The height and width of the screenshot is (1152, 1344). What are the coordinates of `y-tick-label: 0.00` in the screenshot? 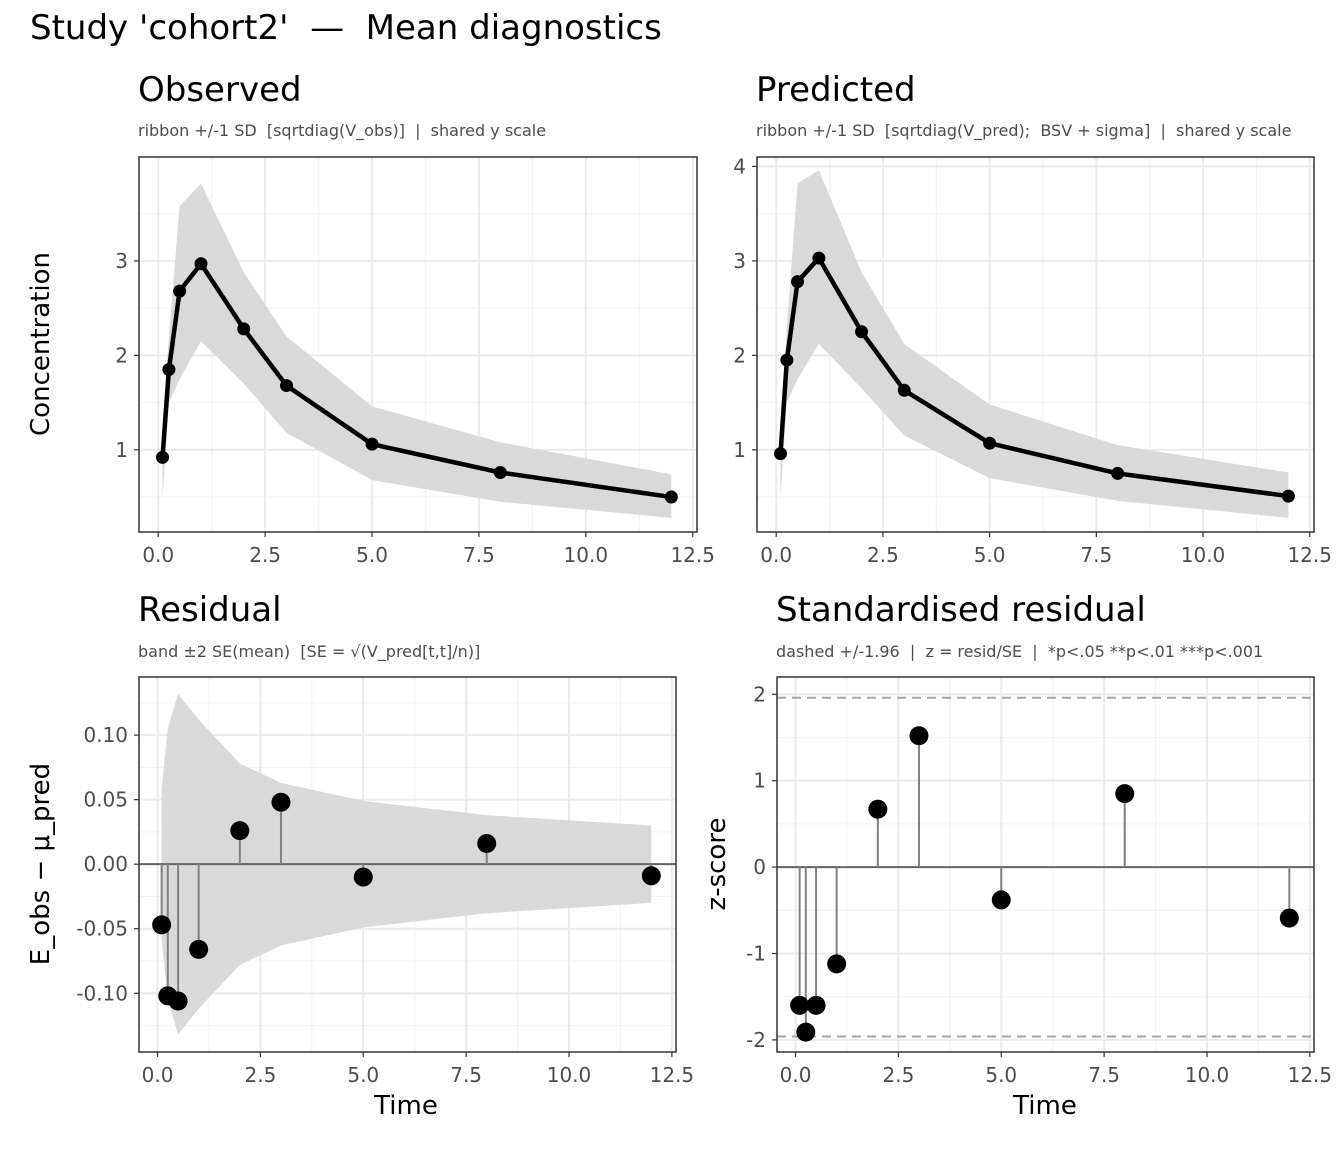 It's located at (105, 864).